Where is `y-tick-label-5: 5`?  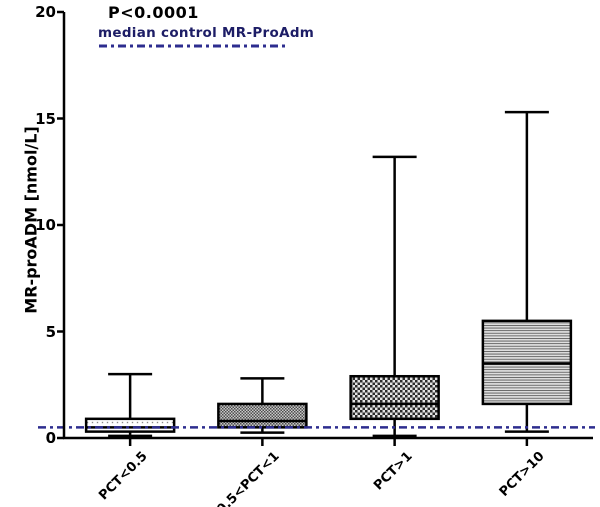 y-tick-label-5: 5 is located at coordinates (50, 331).